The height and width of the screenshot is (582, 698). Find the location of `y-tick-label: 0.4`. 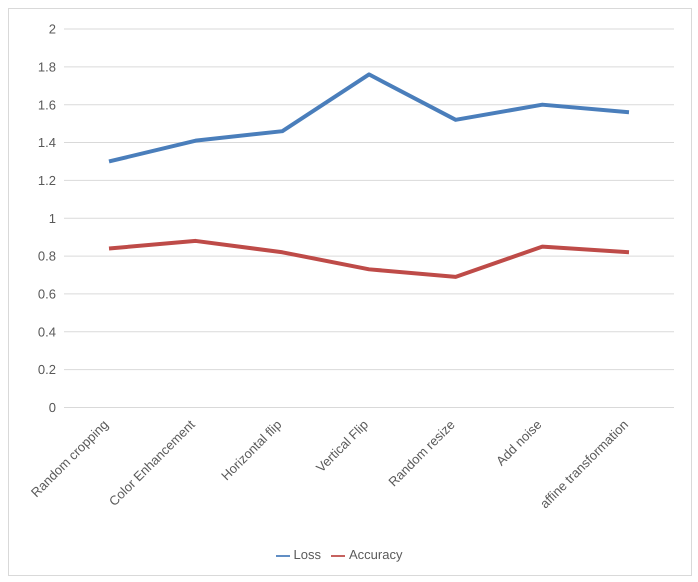

y-tick-label: 0.4 is located at coordinates (47, 332).